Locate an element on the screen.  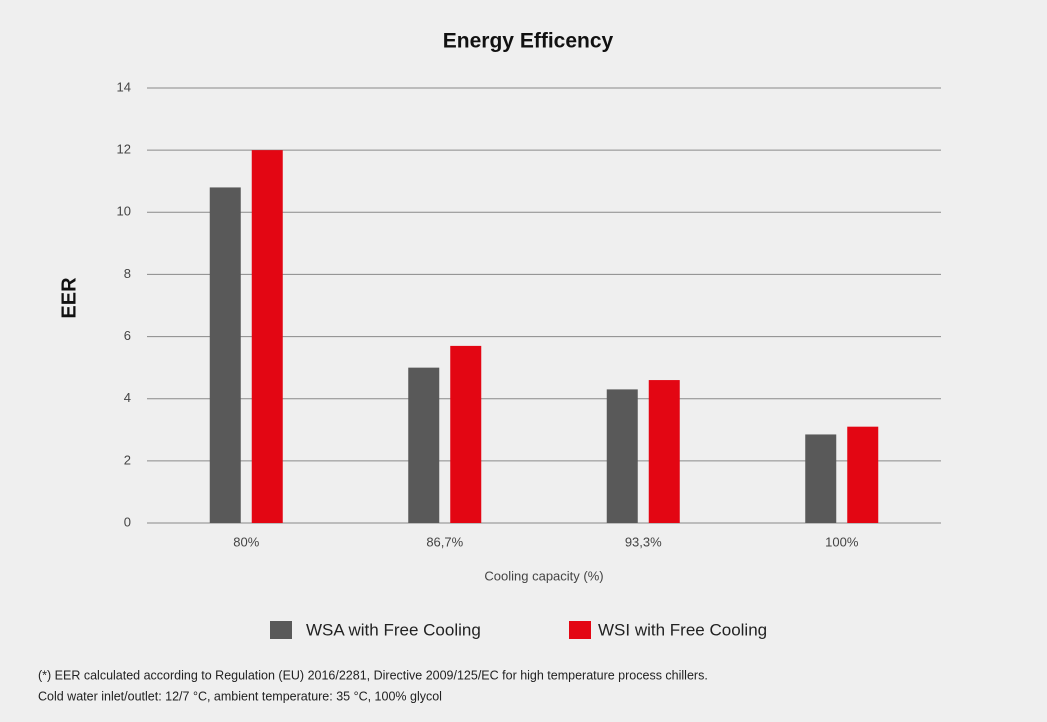
y-tick-label: 10 is located at coordinates (124, 211).